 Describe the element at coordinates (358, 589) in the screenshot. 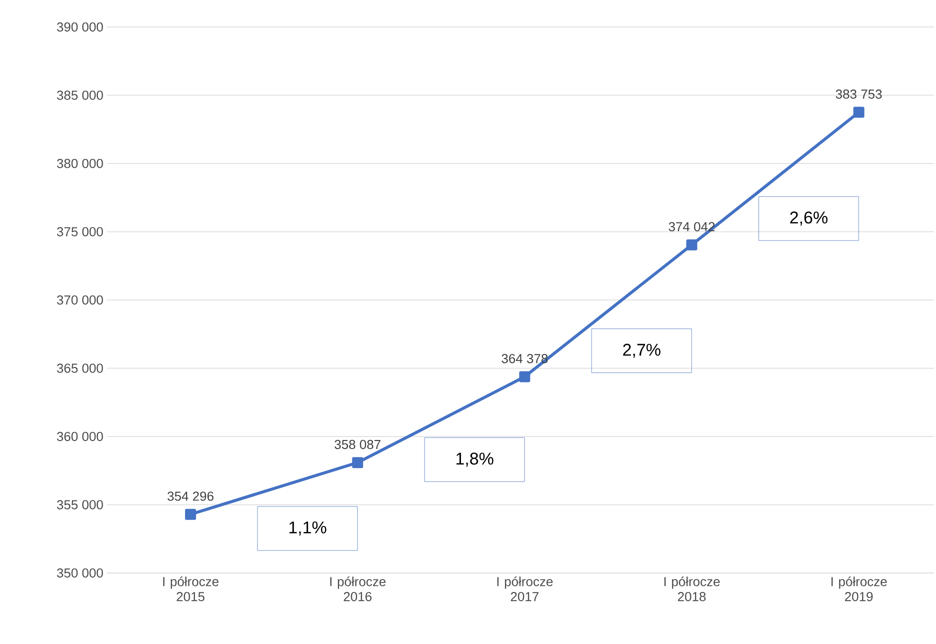

I see `x-tick-label: I półrocze 2016` at that location.